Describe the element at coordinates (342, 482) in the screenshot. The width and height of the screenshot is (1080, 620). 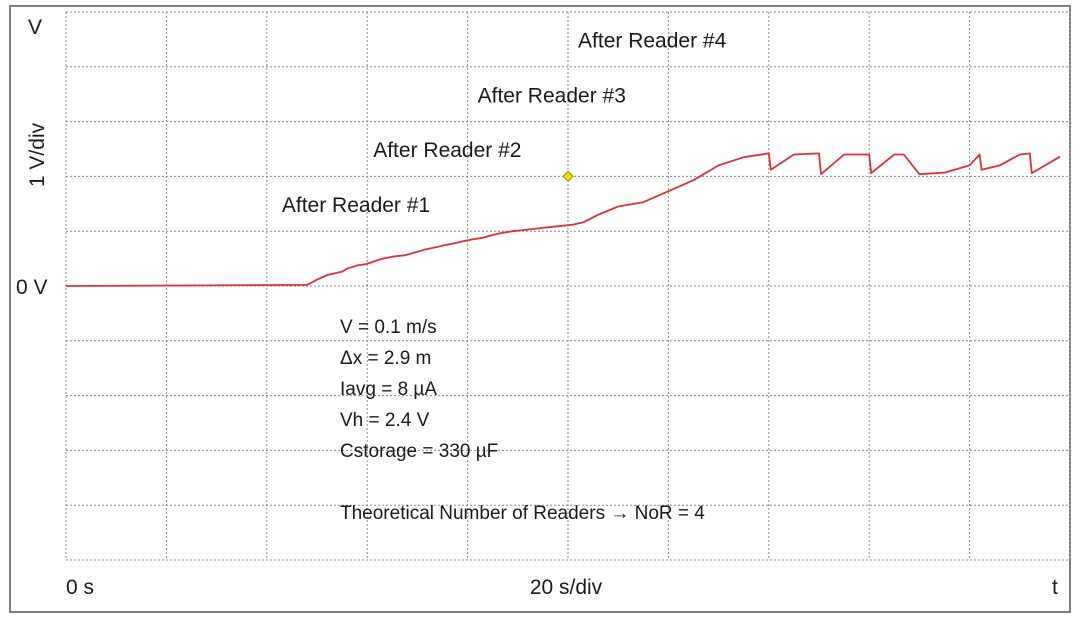
I see `parameter-line` at that location.